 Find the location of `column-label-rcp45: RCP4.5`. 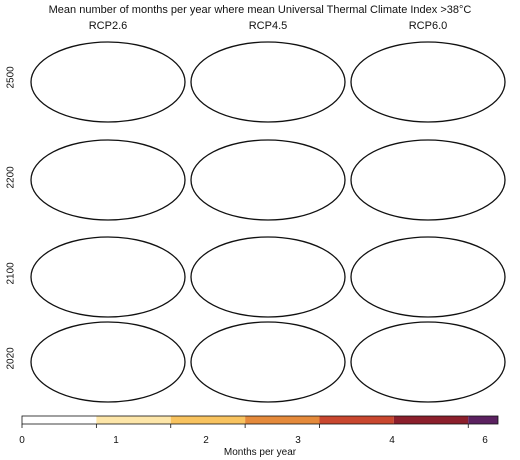

column-label-rcp45: RCP4.5 is located at coordinates (268, 26).